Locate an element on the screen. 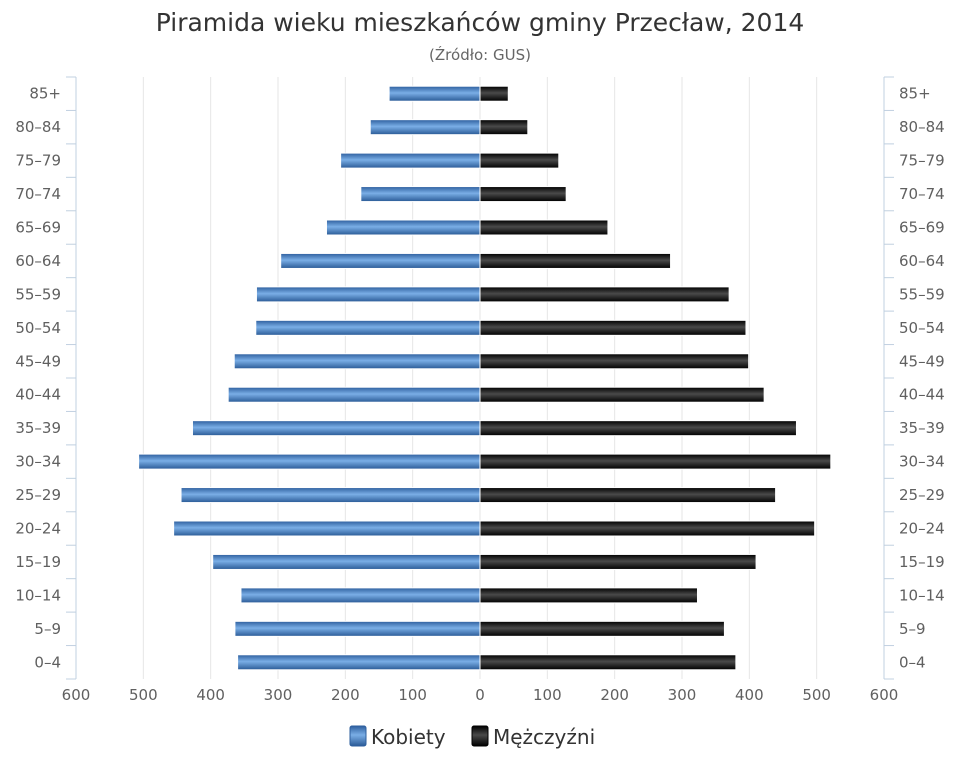 This screenshot has width=960, height=768. category-label-right: 10–14 is located at coordinates (922, 595).